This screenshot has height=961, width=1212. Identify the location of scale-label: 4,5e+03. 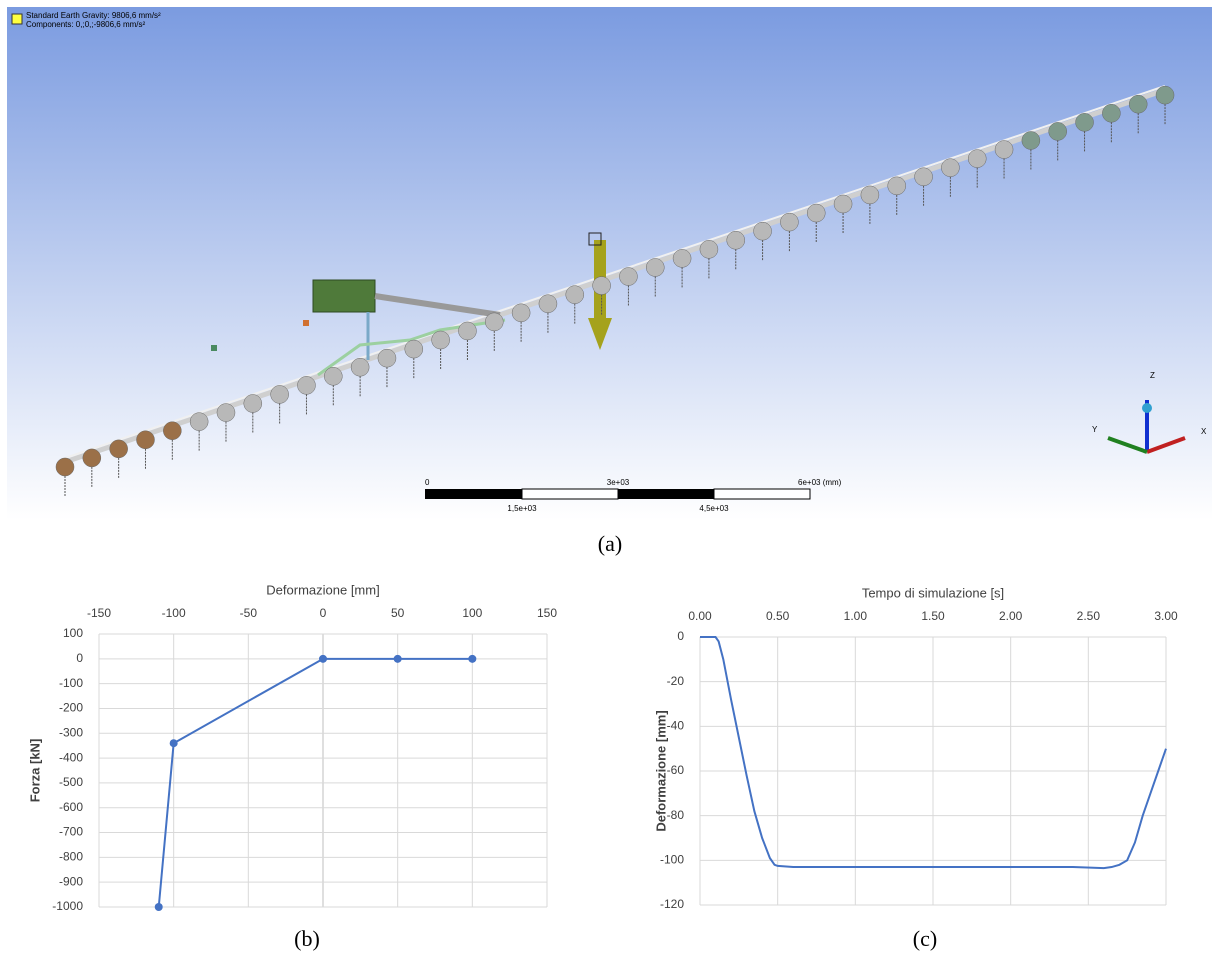
(714, 508).